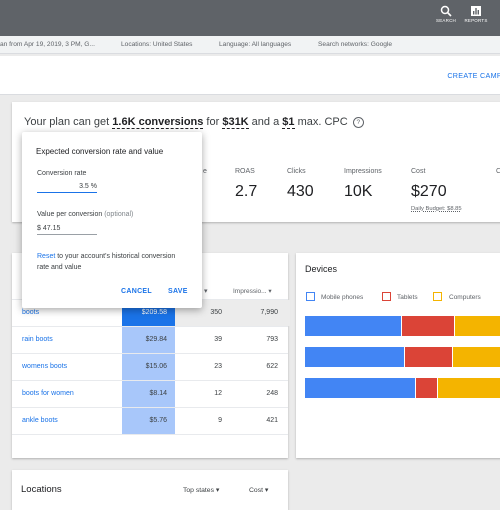 This screenshot has width=500, height=510. I want to click on legend-label-computers: Computers, so click(465, 297).